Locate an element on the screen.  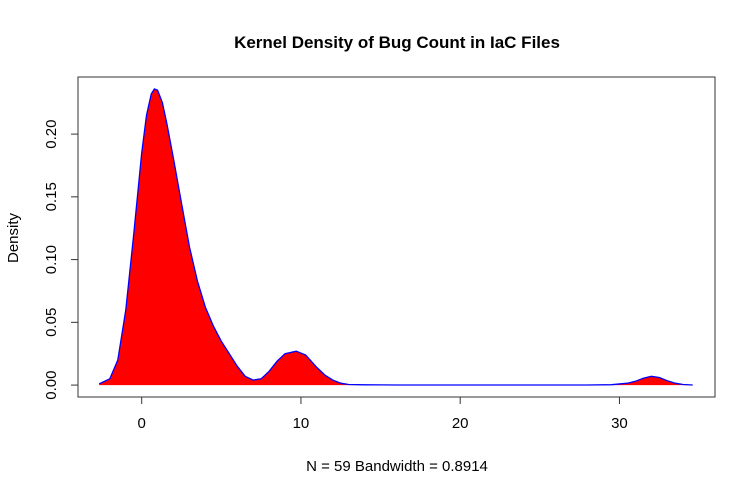
x-tick-label-0: 0 is located at coordinates (142, 423).